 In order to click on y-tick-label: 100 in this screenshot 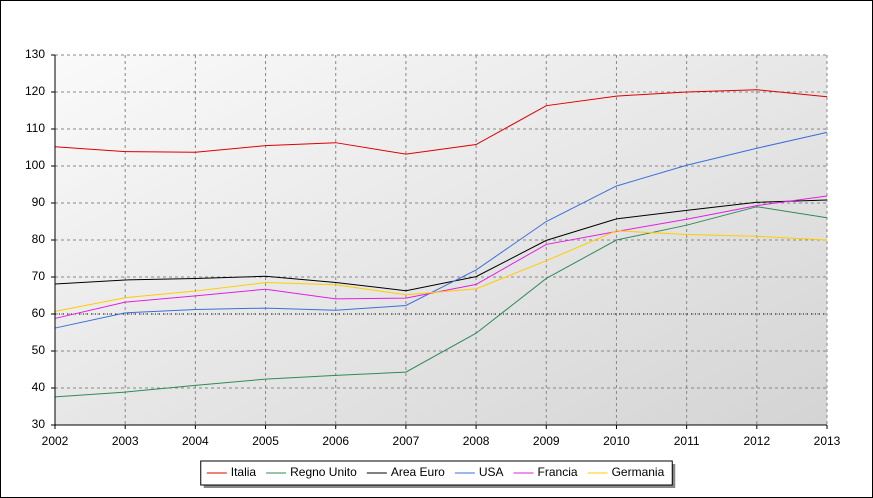, I will do `click(35, 165)`.